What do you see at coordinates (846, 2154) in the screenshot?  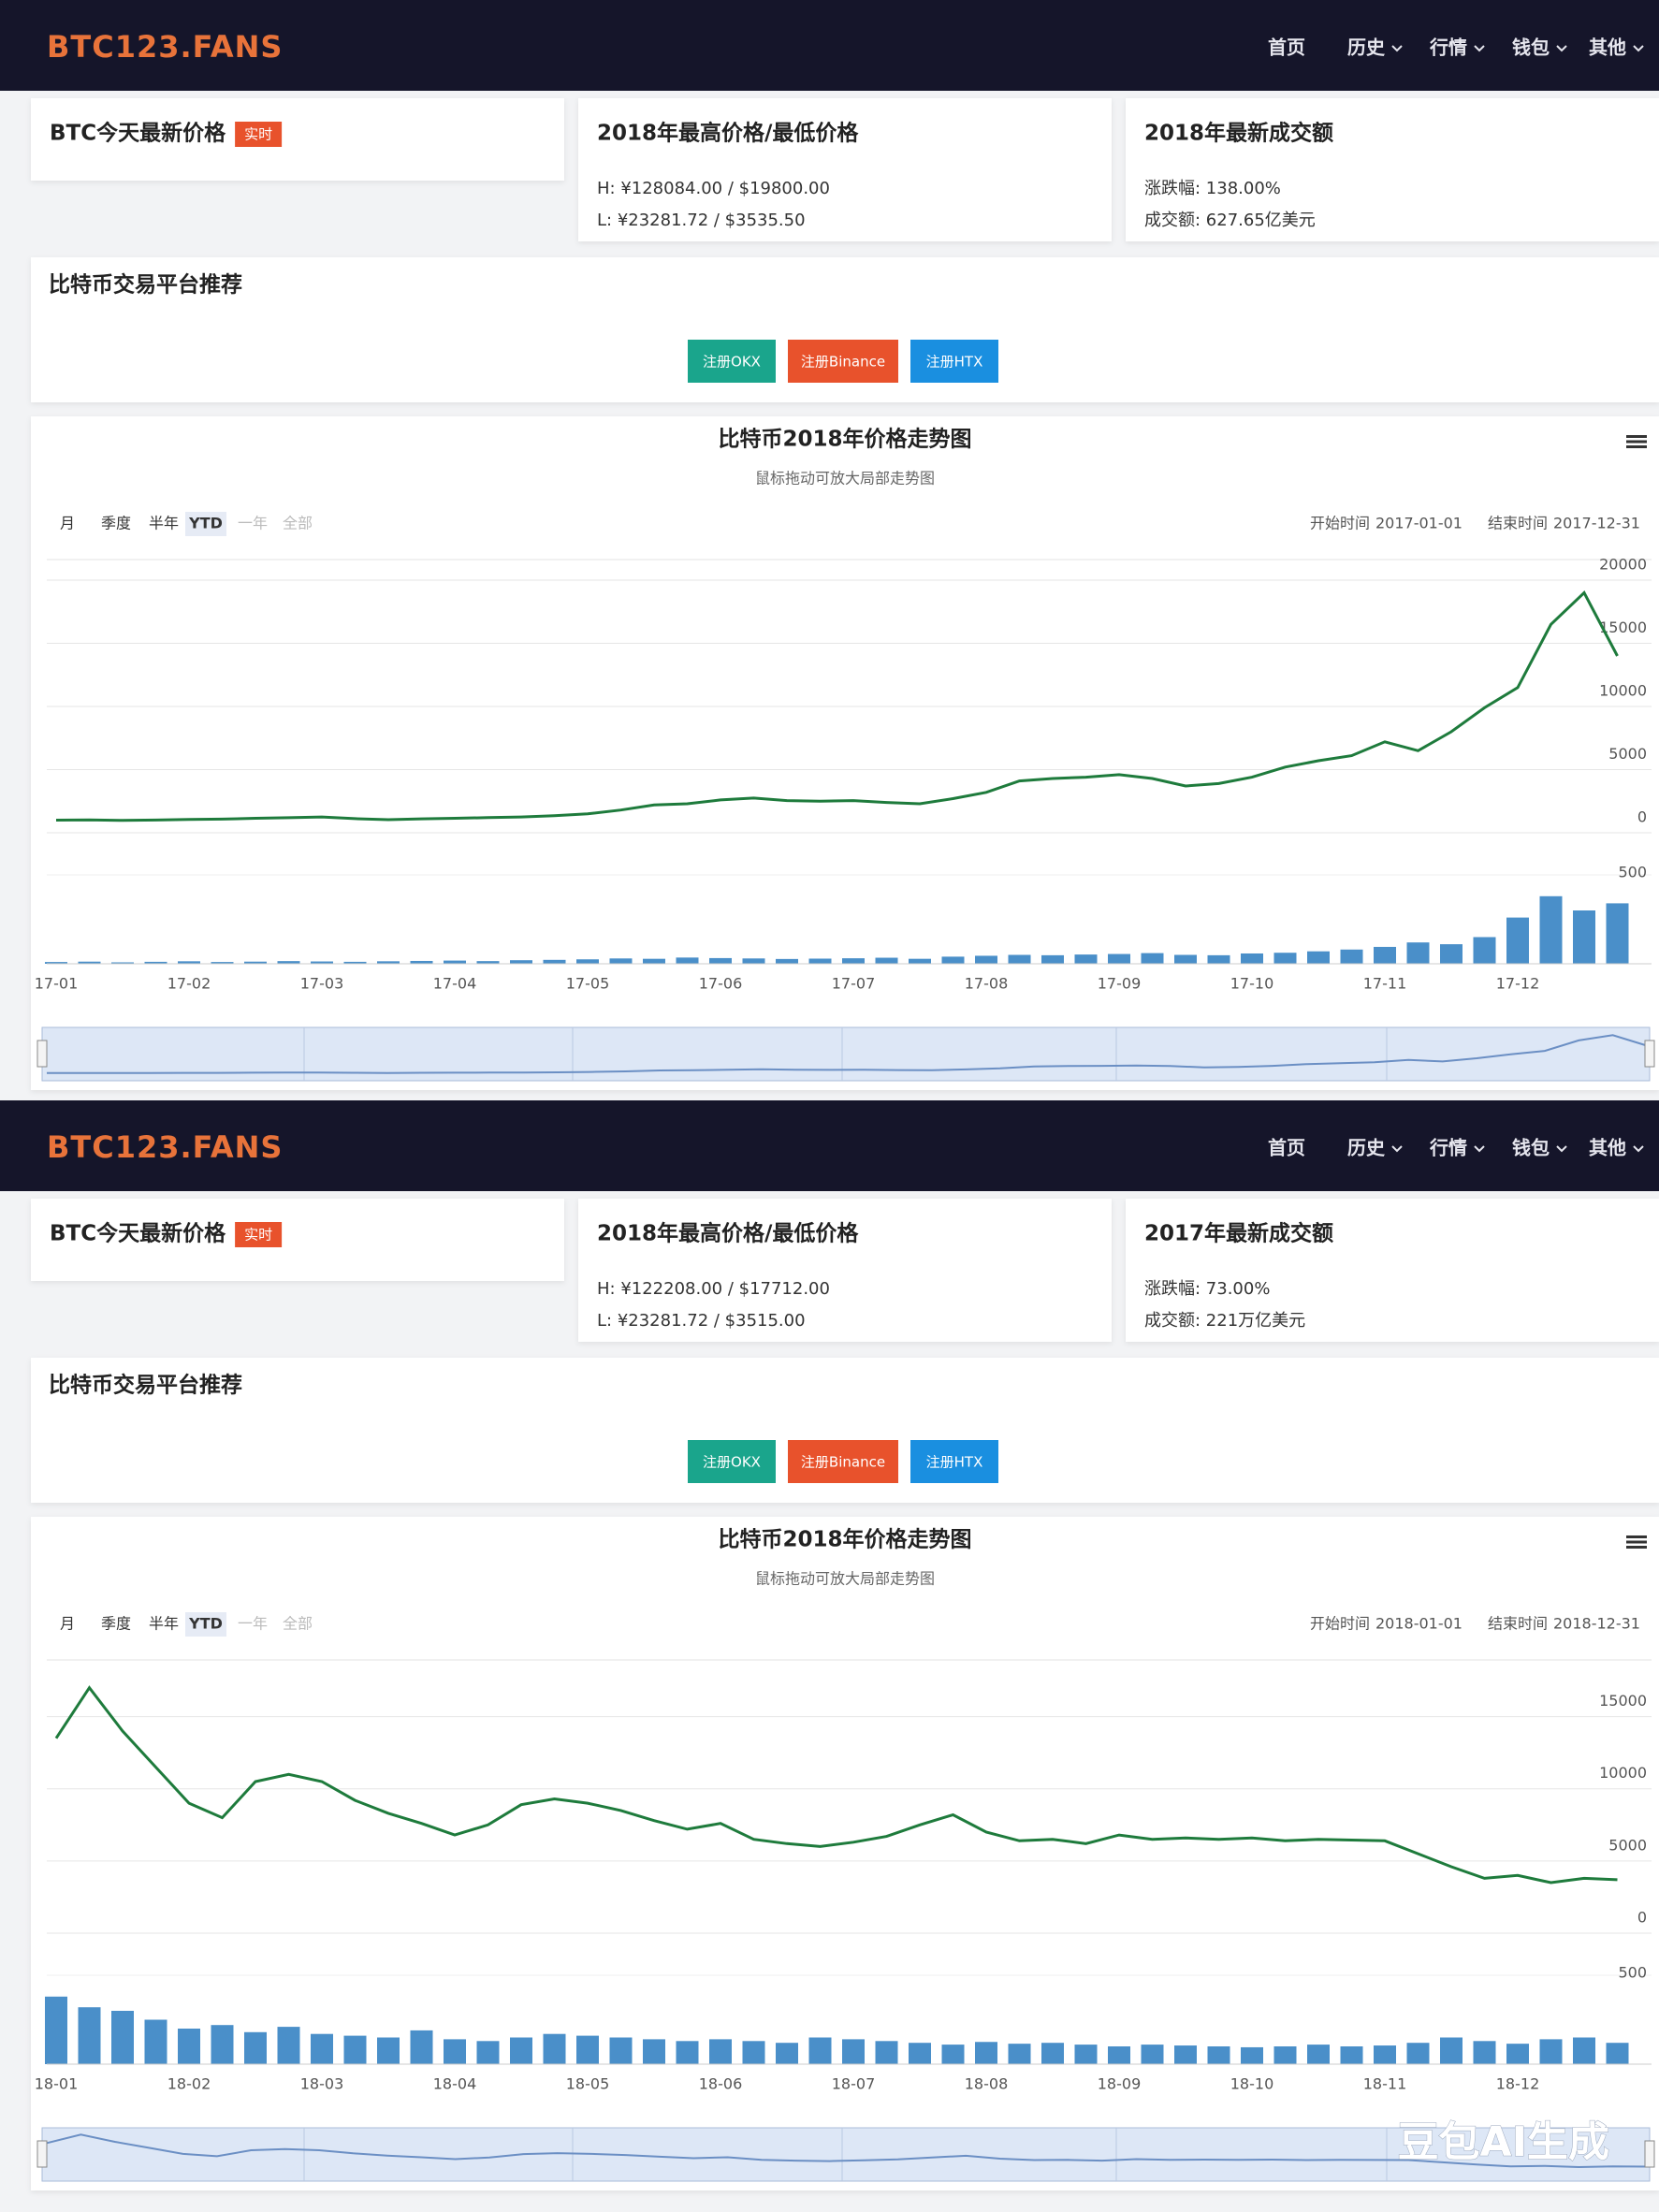 I see `navigator` at bounding box center [846, 2154].